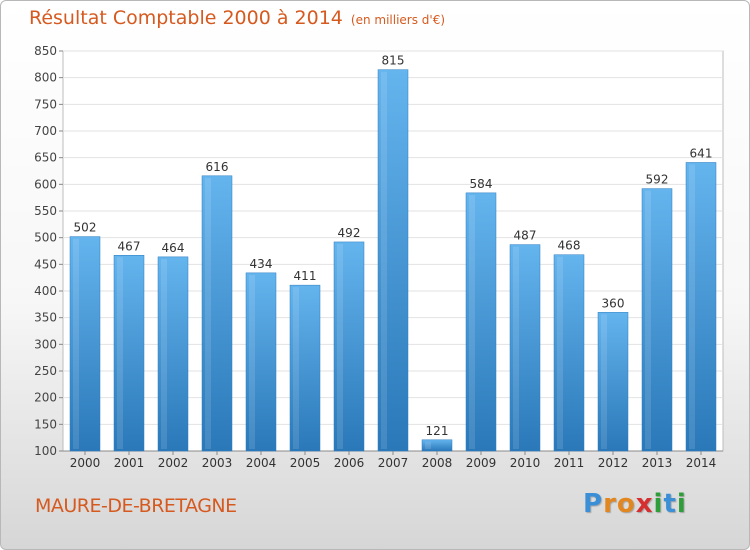 Image resolution: width=750 pixels, height=550 pixels. What do you see at coordinates (613, 303) in the screenshot?
I see `bar-value-label: 360` at bounding box center [613, 303].